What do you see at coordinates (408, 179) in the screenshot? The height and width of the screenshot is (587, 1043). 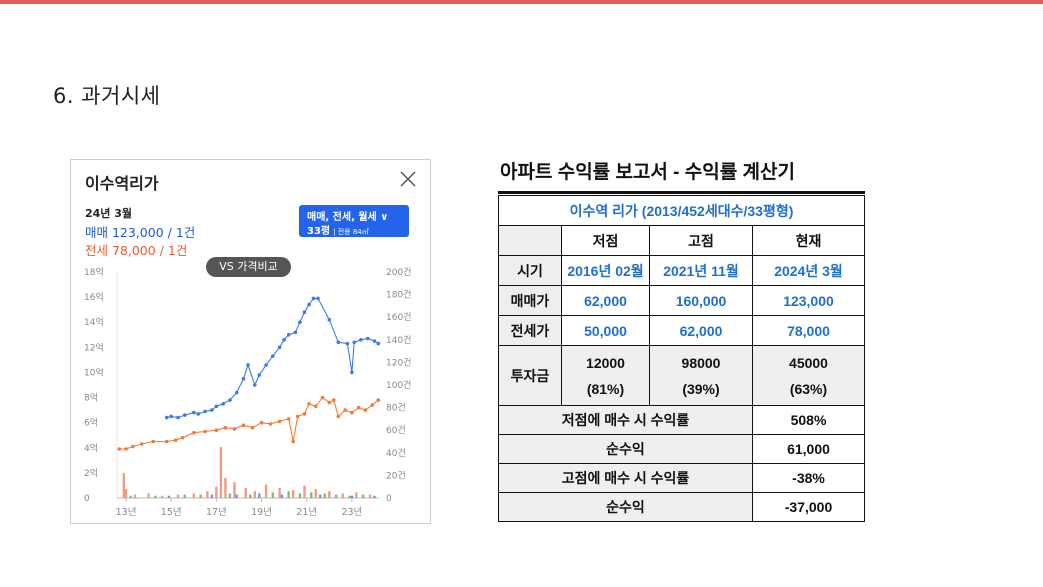 I see `close-icon` at bounding box center [408, 179].